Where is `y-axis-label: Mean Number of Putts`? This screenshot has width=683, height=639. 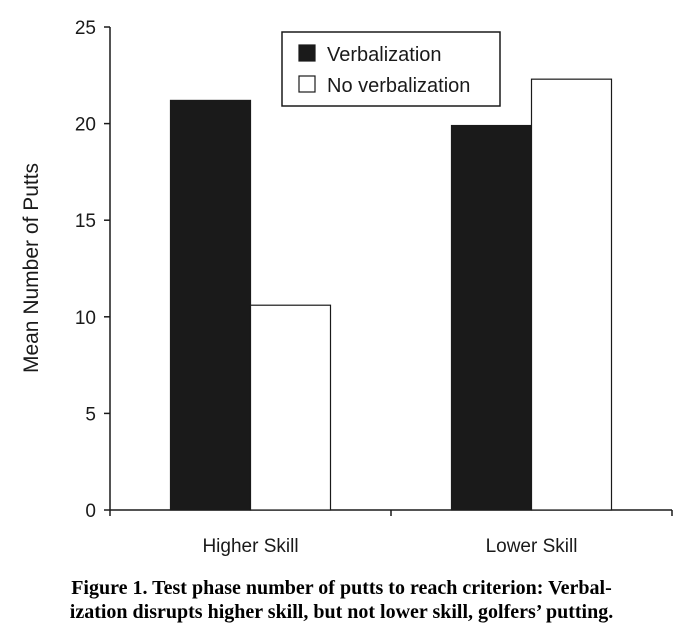 y-axis-label: Mean Number of Putts is located at coordinates (31, 268).